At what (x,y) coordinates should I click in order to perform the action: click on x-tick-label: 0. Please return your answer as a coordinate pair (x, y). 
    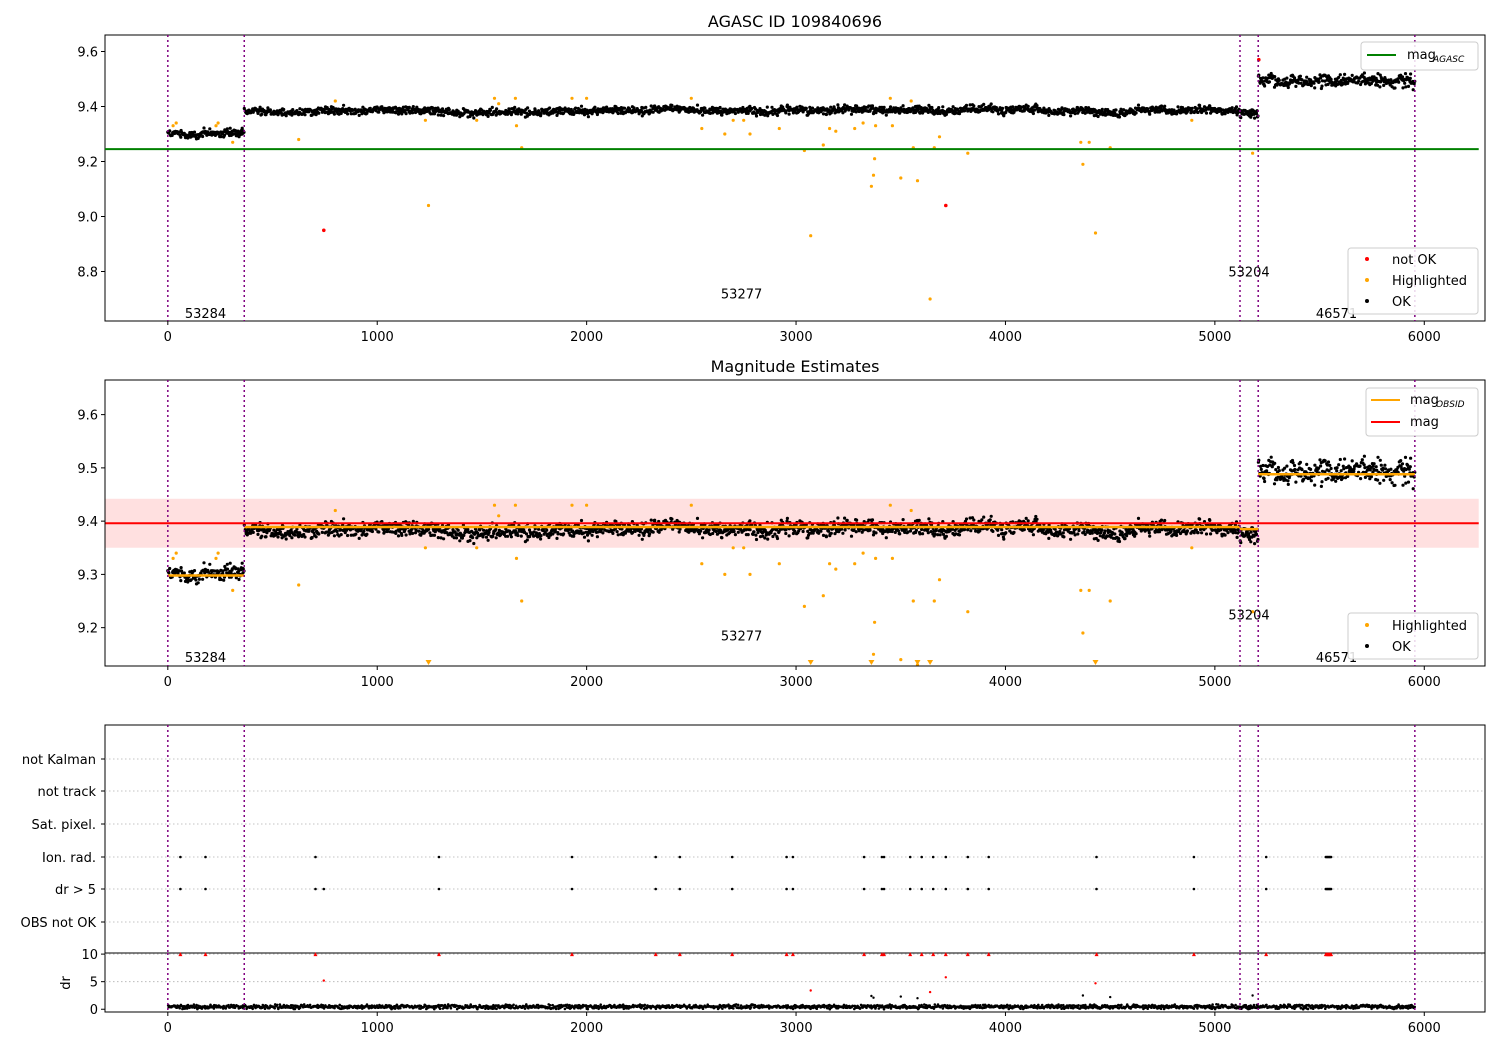
    Looking at the image, I should click on (168, 337).